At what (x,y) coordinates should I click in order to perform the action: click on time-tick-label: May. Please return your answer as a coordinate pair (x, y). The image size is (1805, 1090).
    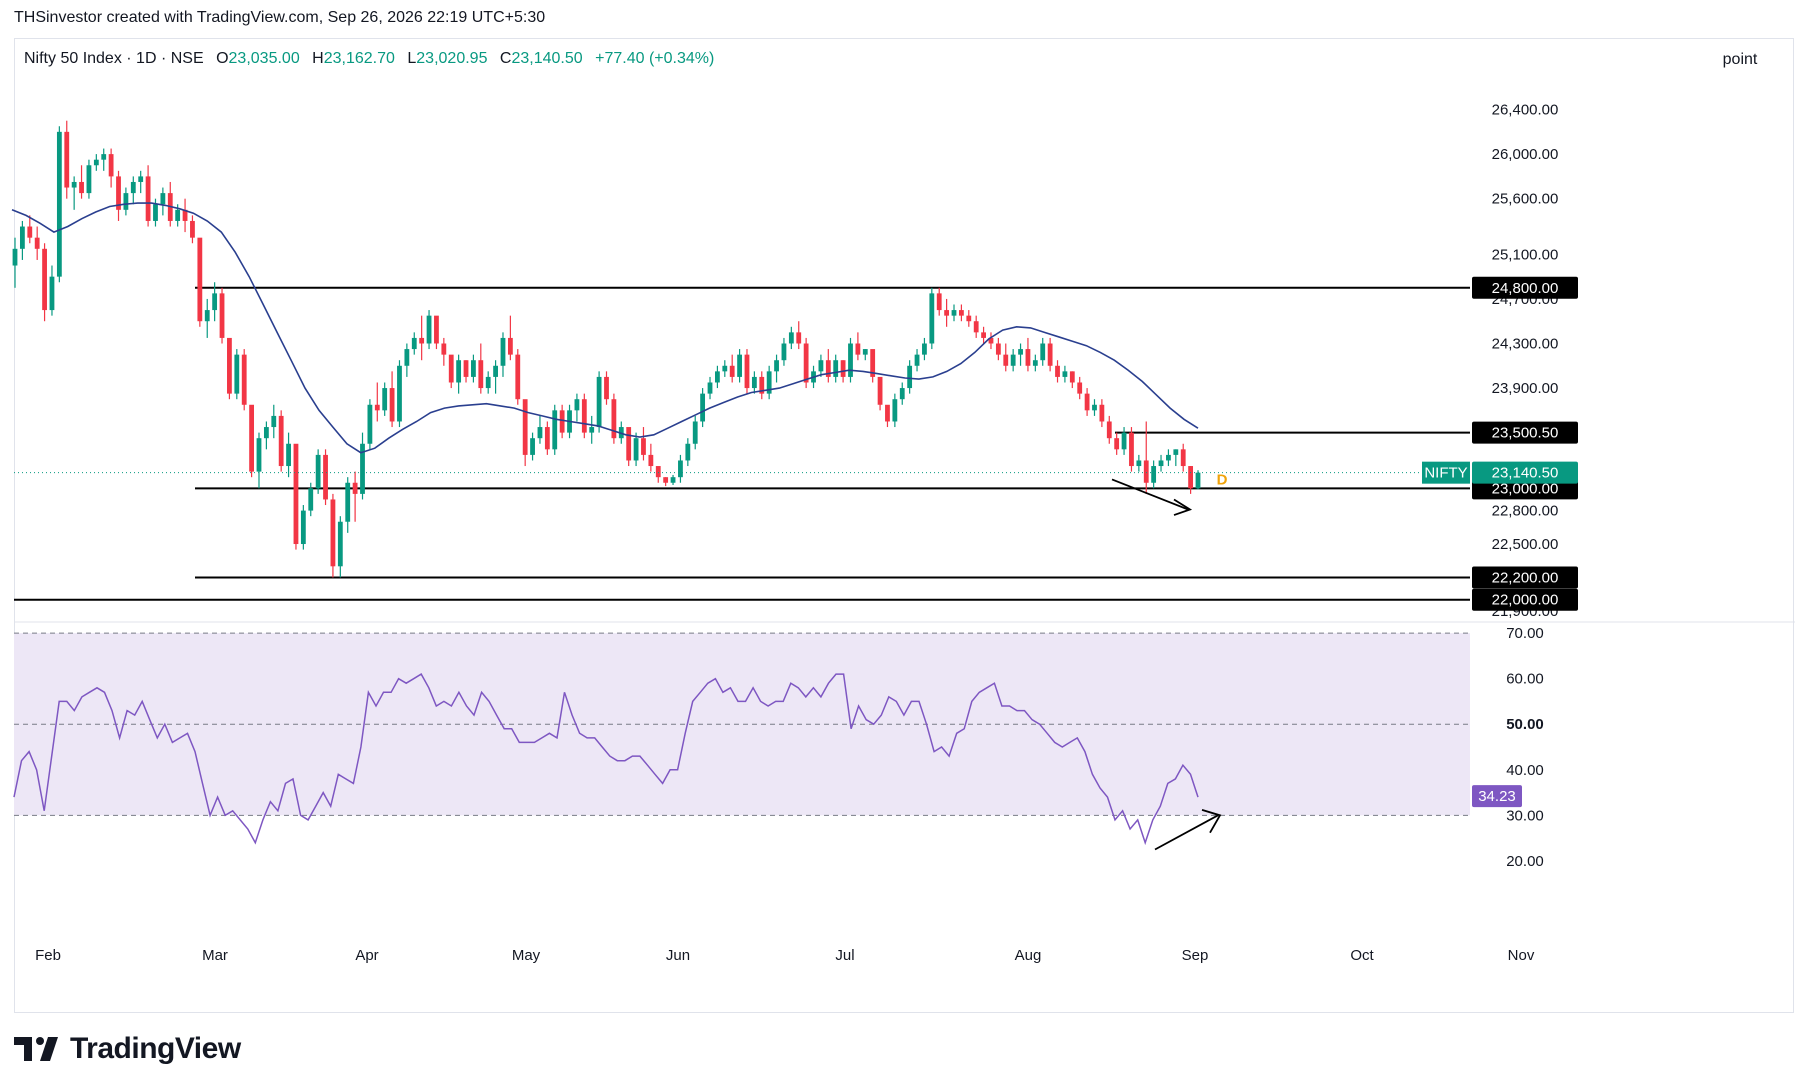
    Looking at the image, I should click on (526, 955).